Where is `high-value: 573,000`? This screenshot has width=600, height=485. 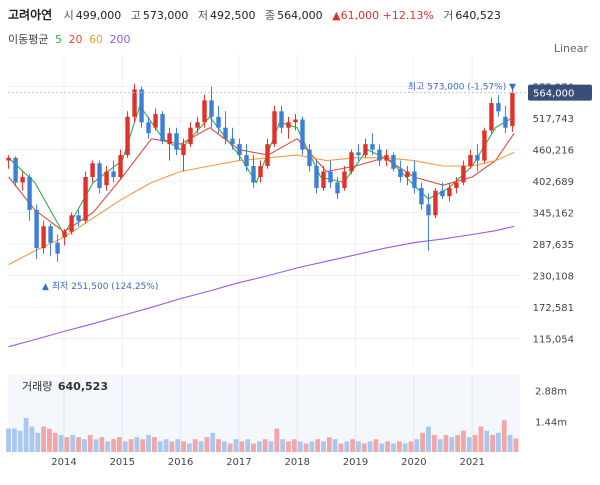
high-value: 573,000 is located at coordinates (165, 15).